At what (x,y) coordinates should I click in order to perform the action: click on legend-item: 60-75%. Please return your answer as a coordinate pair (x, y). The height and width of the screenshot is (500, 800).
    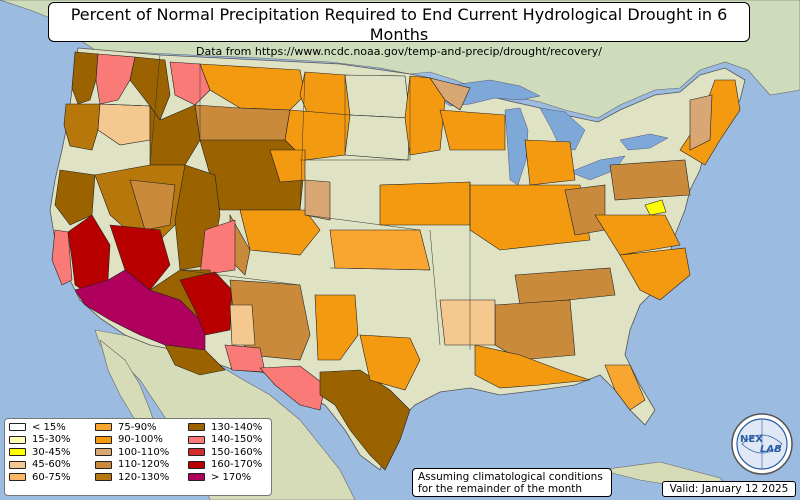
    Looking at the image, I should click on (40, 477).